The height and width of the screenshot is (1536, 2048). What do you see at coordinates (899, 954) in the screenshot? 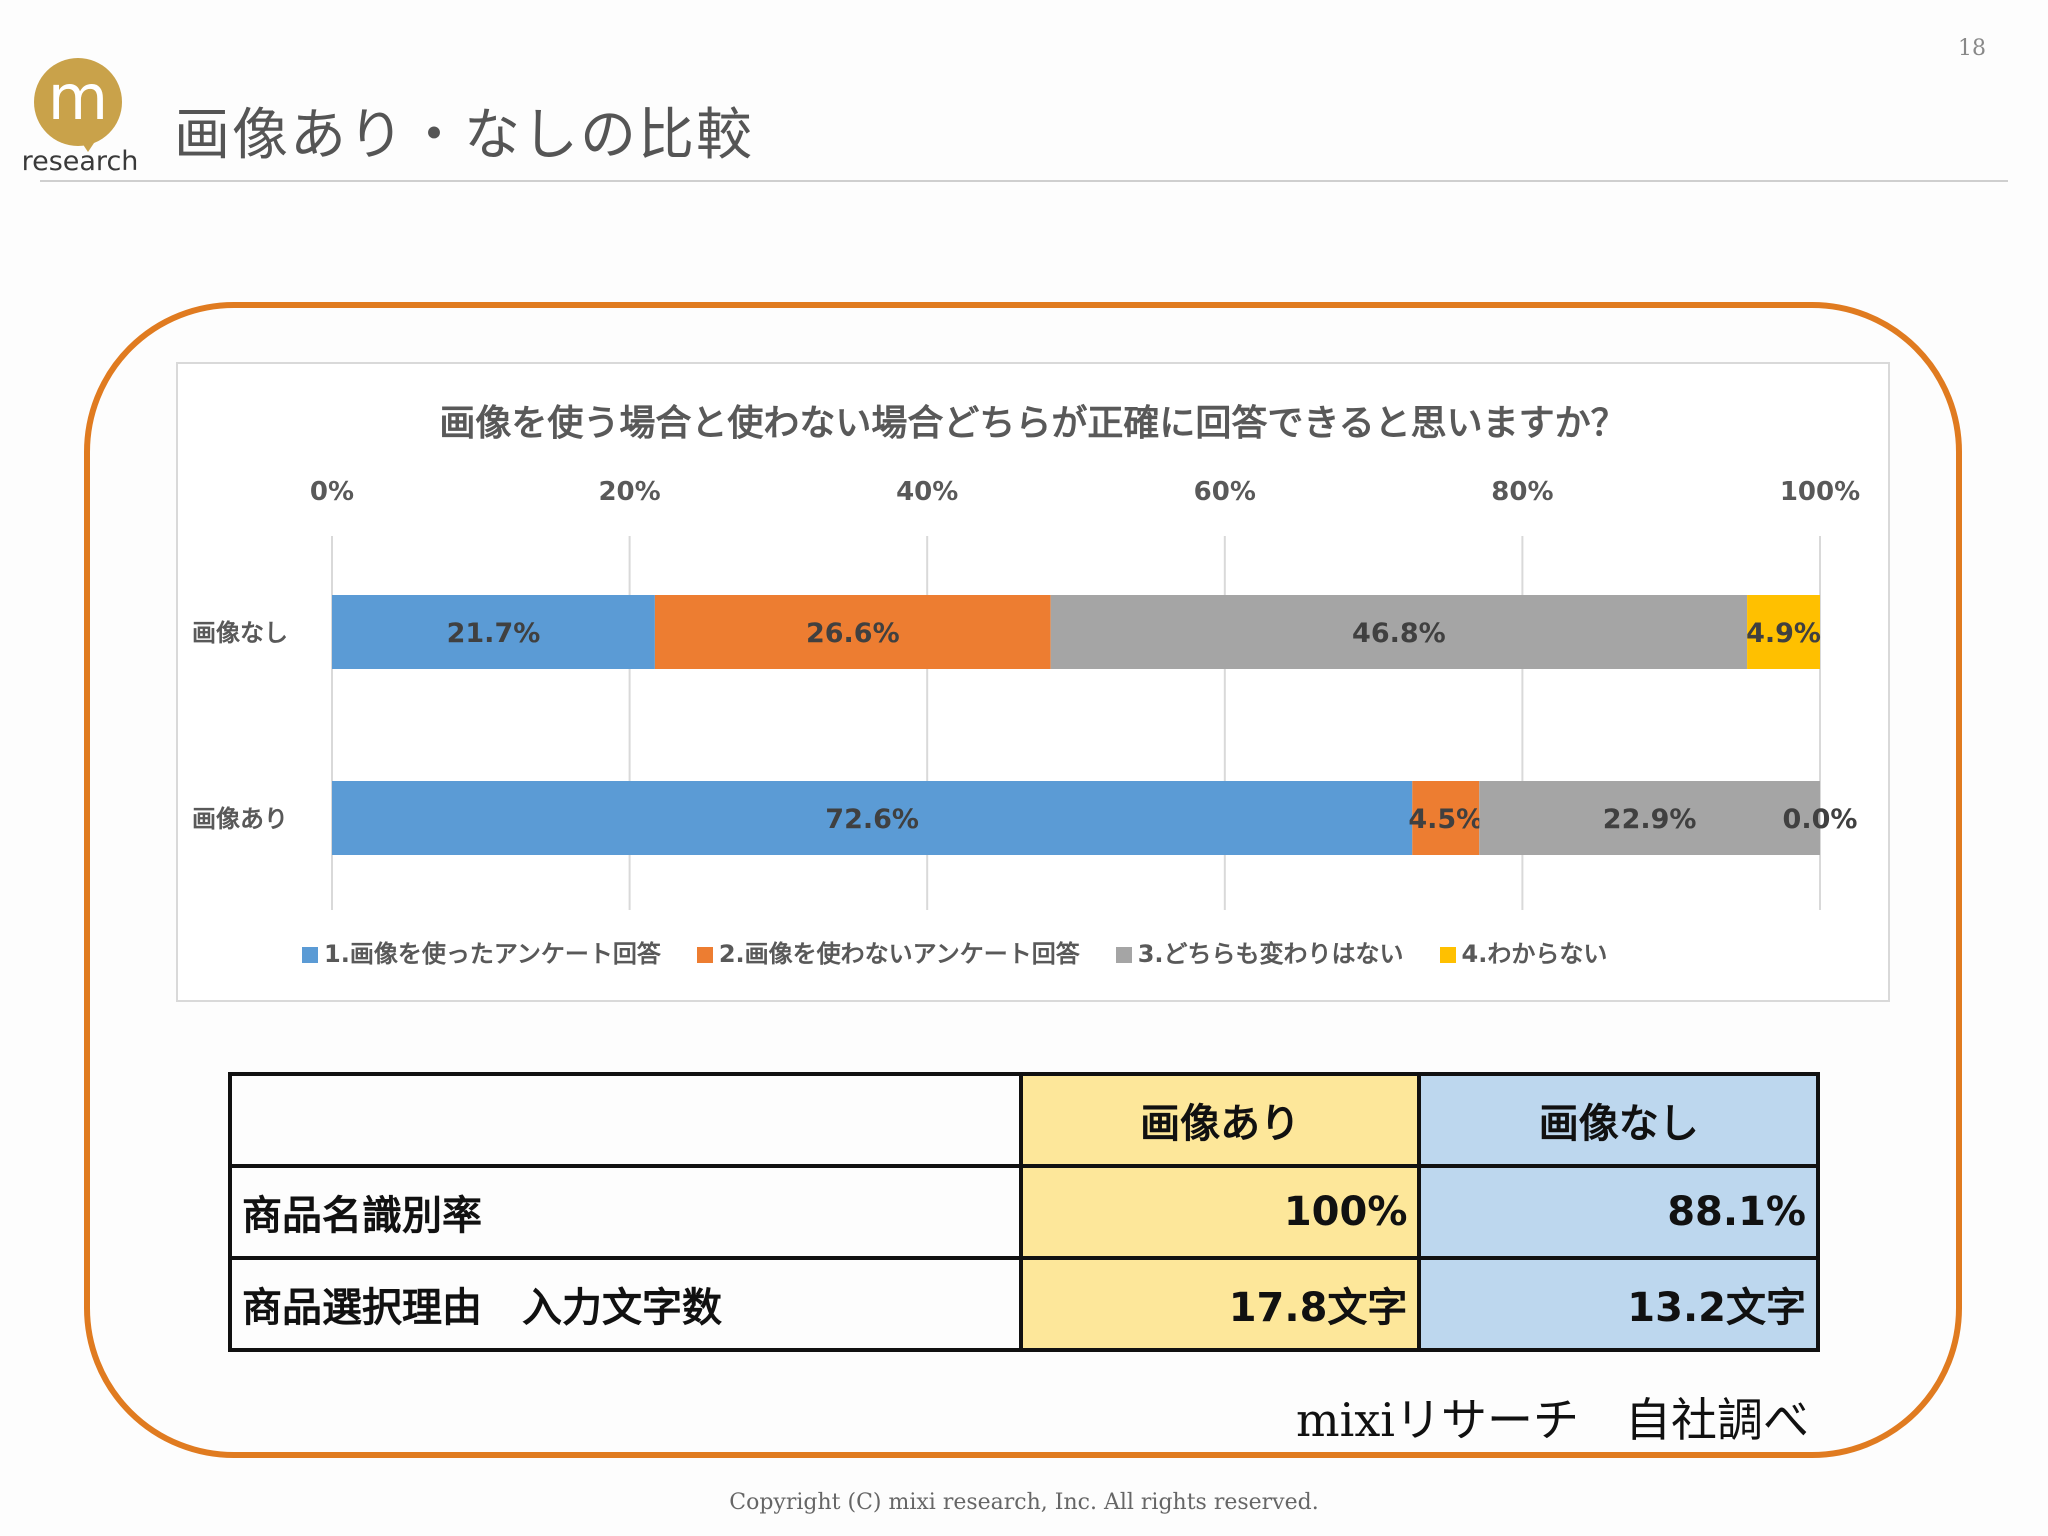
I see `legend-label: 2.画像を使わないアンケート回答` at bounding box center [899, 954].